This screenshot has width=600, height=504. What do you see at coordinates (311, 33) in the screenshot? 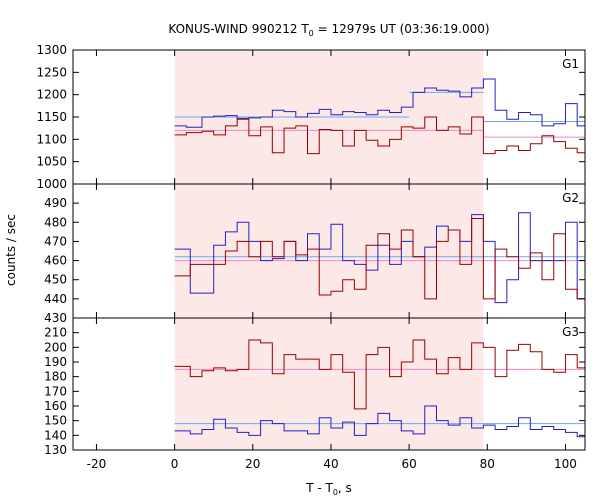
I see `chart-title-sub: 0` at bounding box center [311, 33].